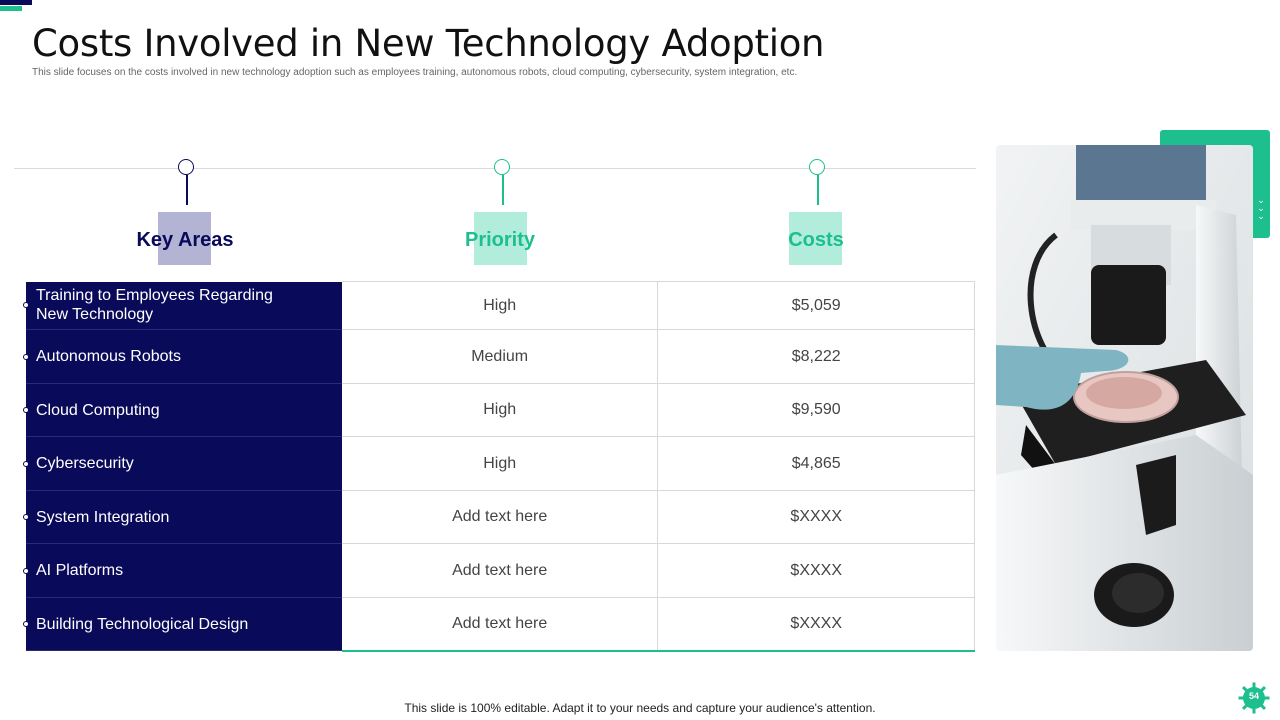 Image resolution: width=1280 pixels, height=720 pixels. I want to click on table-row: System Integration Add text here $XXXX, so click(499, 517).